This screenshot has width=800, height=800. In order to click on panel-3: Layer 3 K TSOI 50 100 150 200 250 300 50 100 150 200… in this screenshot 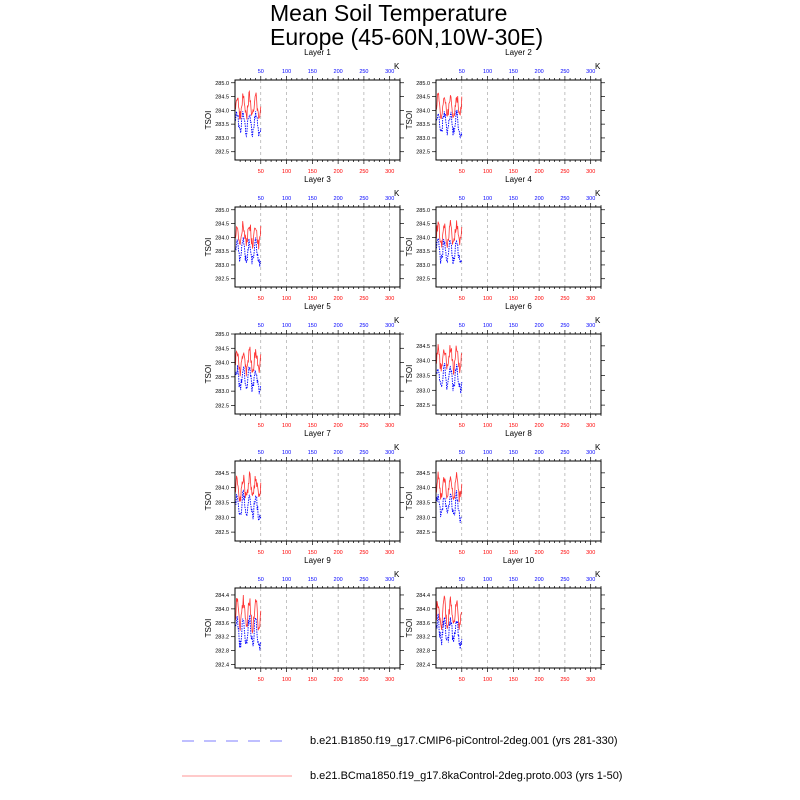, I will do `click(304, 238)`.